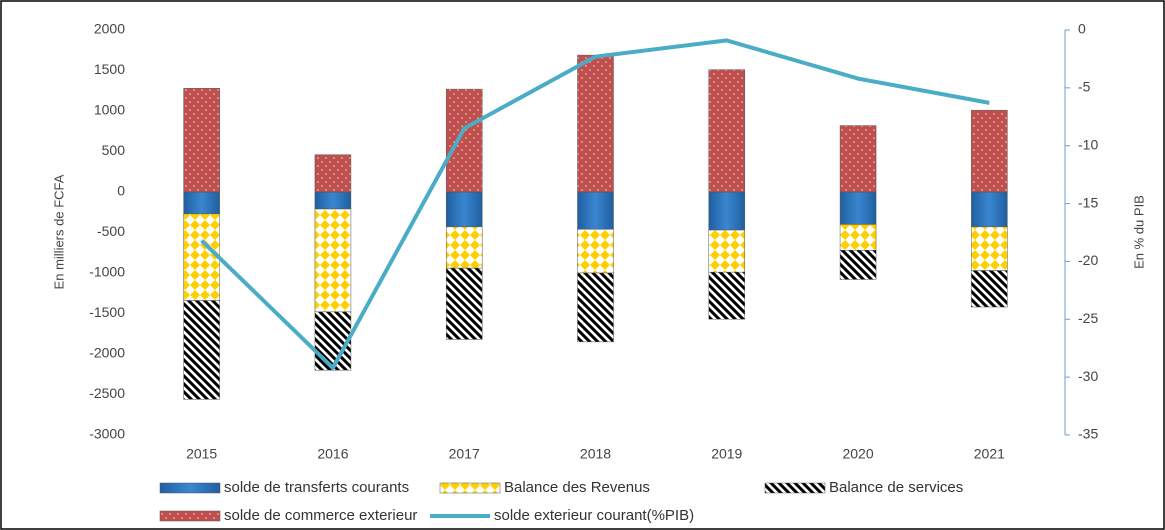  What do you see at coordinates (1088, 260) in the screenshot?
I see `y2-tick-label: -20` at bounding box center [1088, 260].